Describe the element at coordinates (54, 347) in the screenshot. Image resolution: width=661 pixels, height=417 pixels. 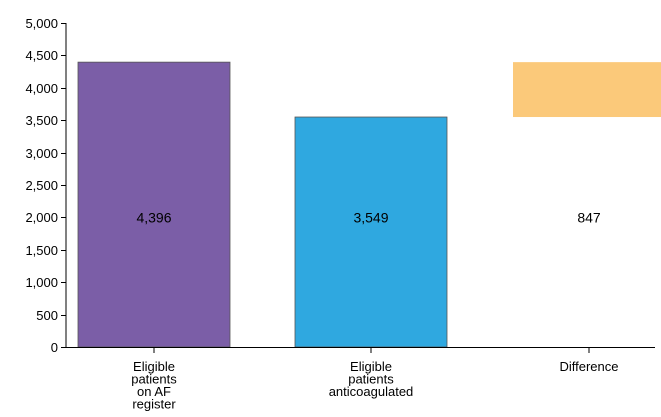
I see `y-tick-label: 0` at that location.